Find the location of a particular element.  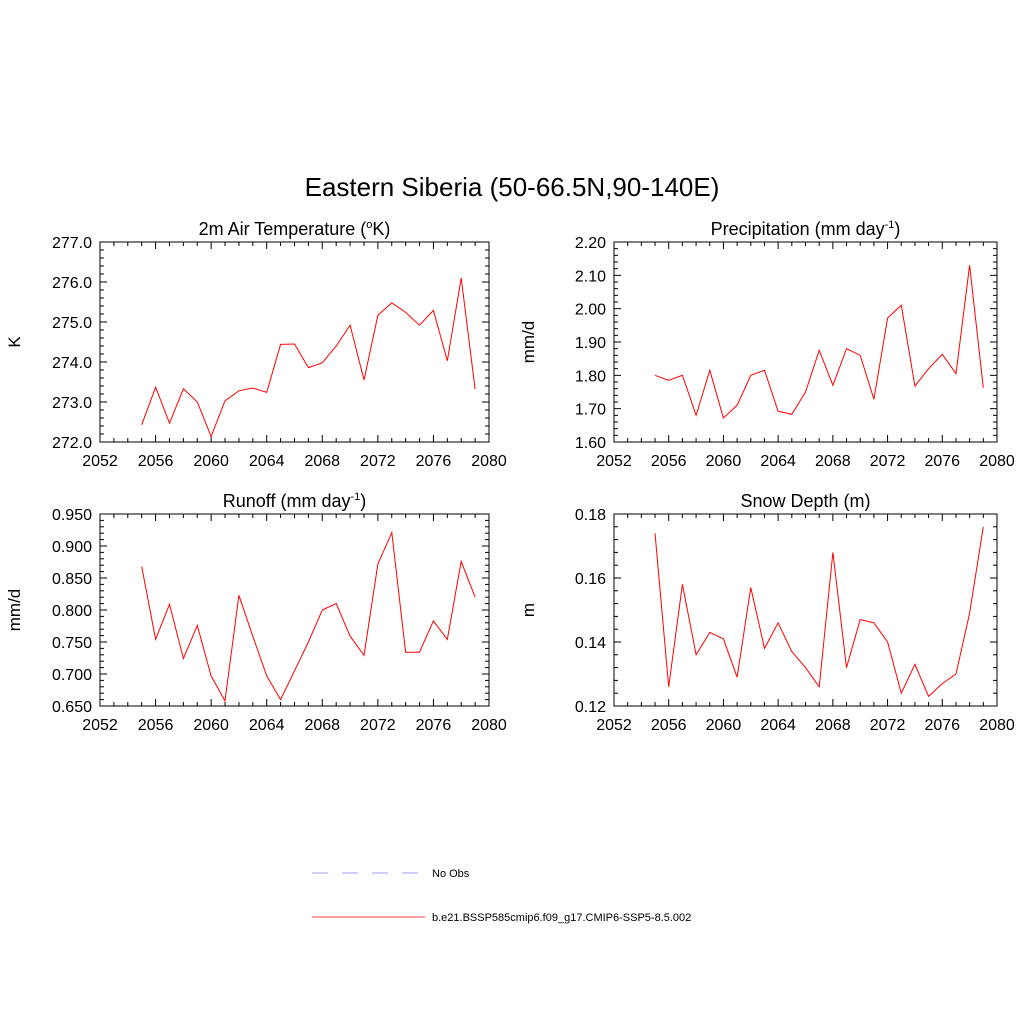

y-tick-label: 0.14 is located at coordinates (590, 643).